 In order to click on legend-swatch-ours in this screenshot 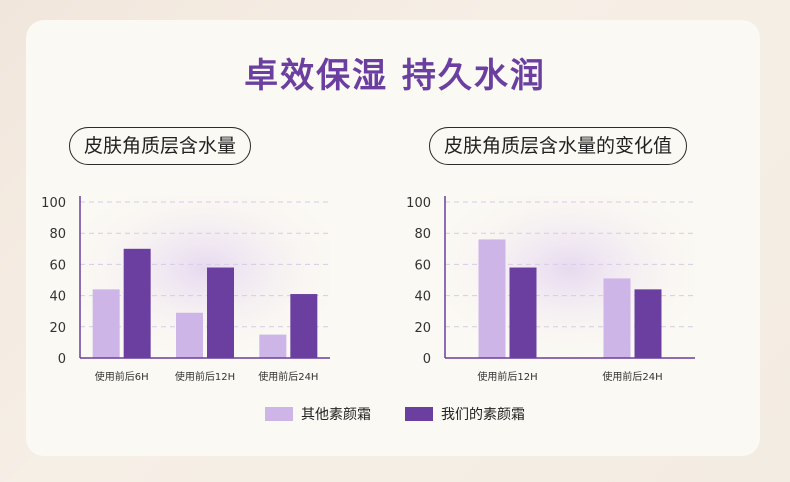, I will do `click(419, 414)`.